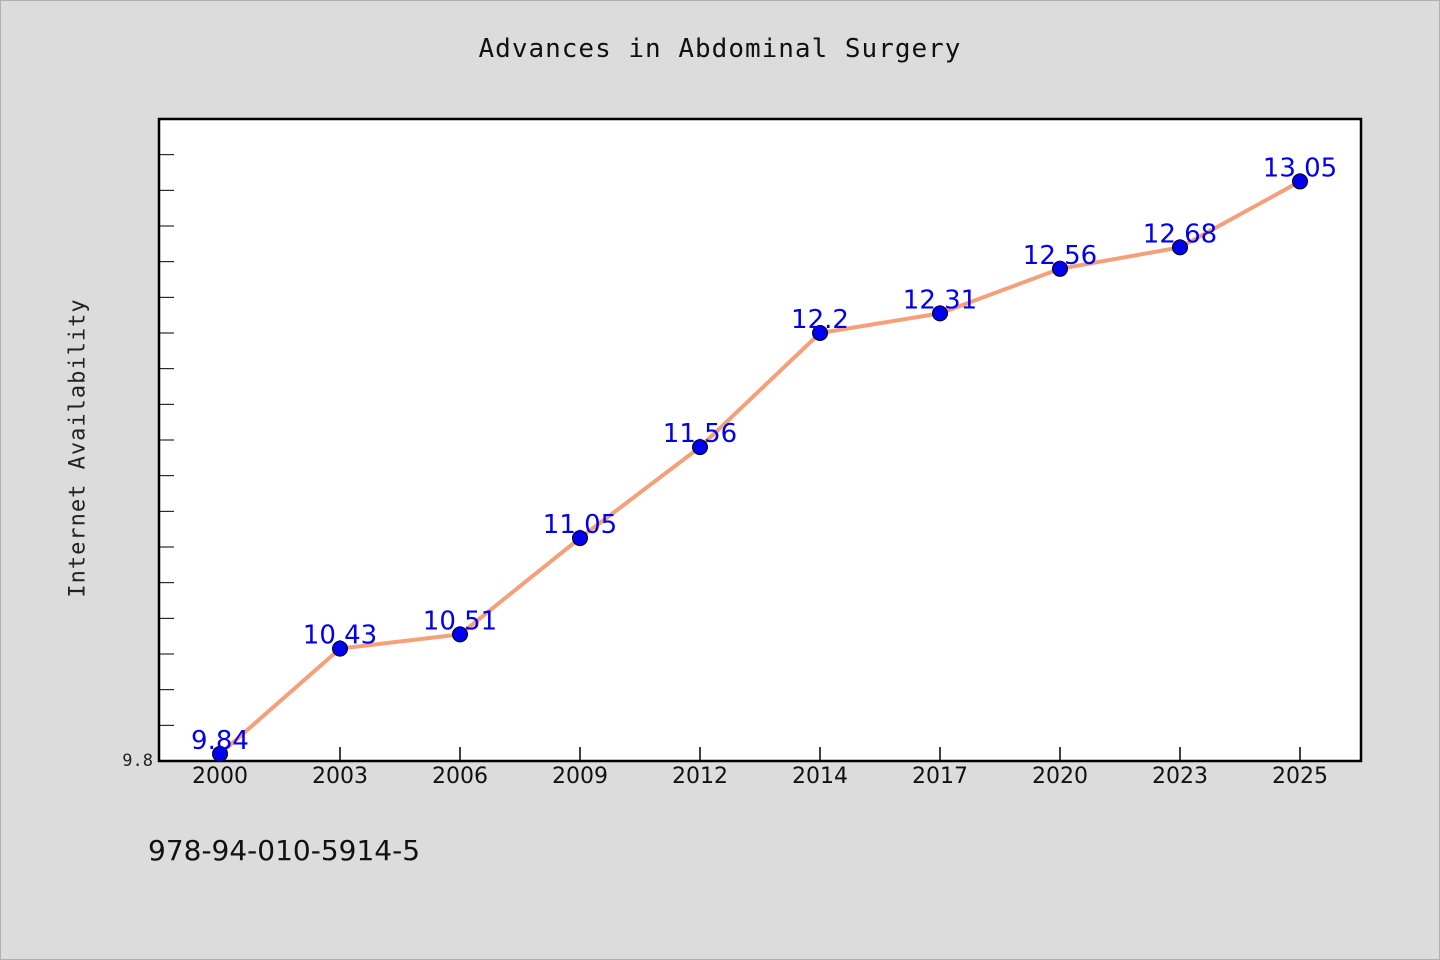  Describe the element at coordinates (340, 776) in the screenshot. I see `x-tick-label: 2003` at that location.